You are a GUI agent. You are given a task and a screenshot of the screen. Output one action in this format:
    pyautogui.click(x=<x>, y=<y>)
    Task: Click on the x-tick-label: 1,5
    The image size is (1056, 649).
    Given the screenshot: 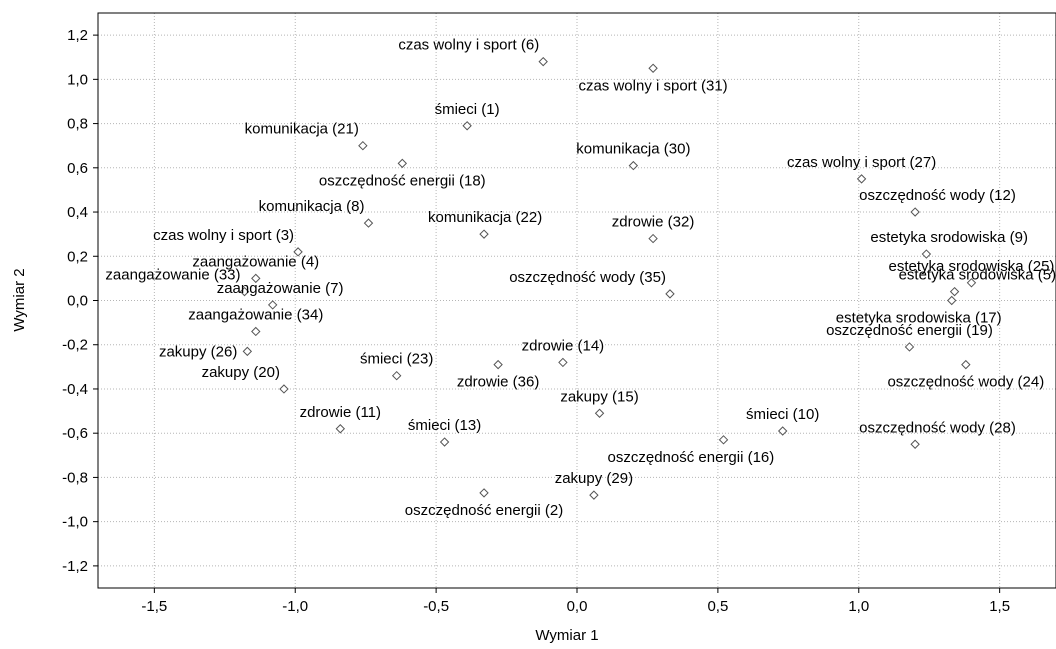 What is the action you would take?
    pyautogui.click(x=999, y=606)
    